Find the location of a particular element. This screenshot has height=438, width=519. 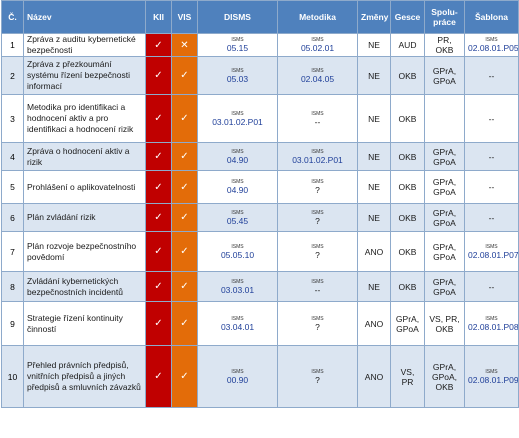

document-name: Prohlášení o aplikovatelnosti is located at coordinates (84, 187).